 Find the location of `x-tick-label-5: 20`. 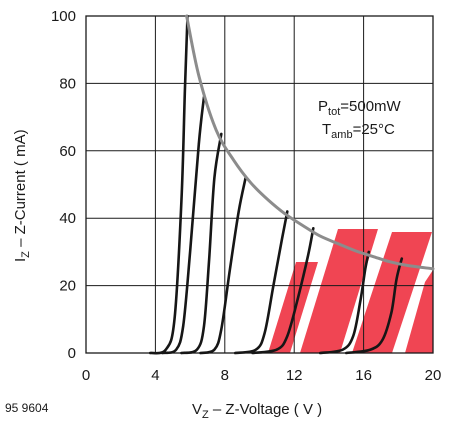

x-tick-label-5: 20 is located at coordinates (433, 375).